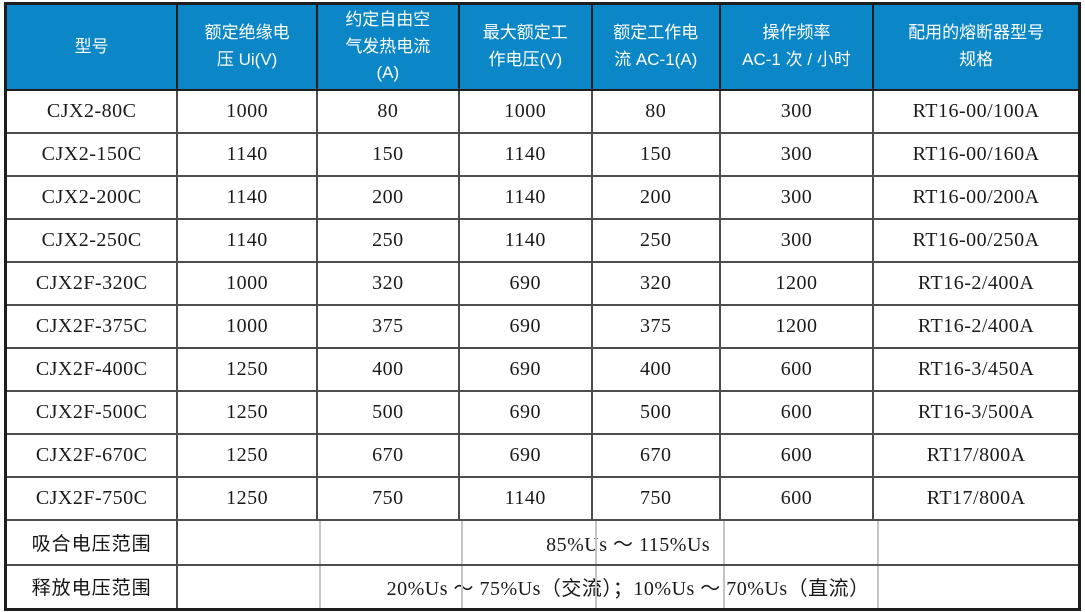 The width and height of the screenshot is (1085, 612). Describe the element at coordinates (387, 498) in the screenshot. I see `cell-thermal-current: 750` at that location.